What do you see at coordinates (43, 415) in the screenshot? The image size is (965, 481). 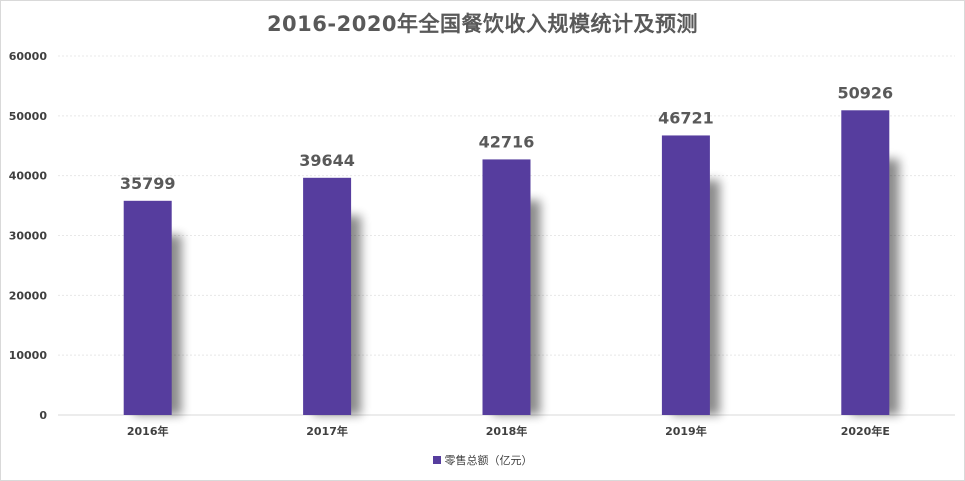 I see `y-tick-label: 0` at bounding box center [43, 415].